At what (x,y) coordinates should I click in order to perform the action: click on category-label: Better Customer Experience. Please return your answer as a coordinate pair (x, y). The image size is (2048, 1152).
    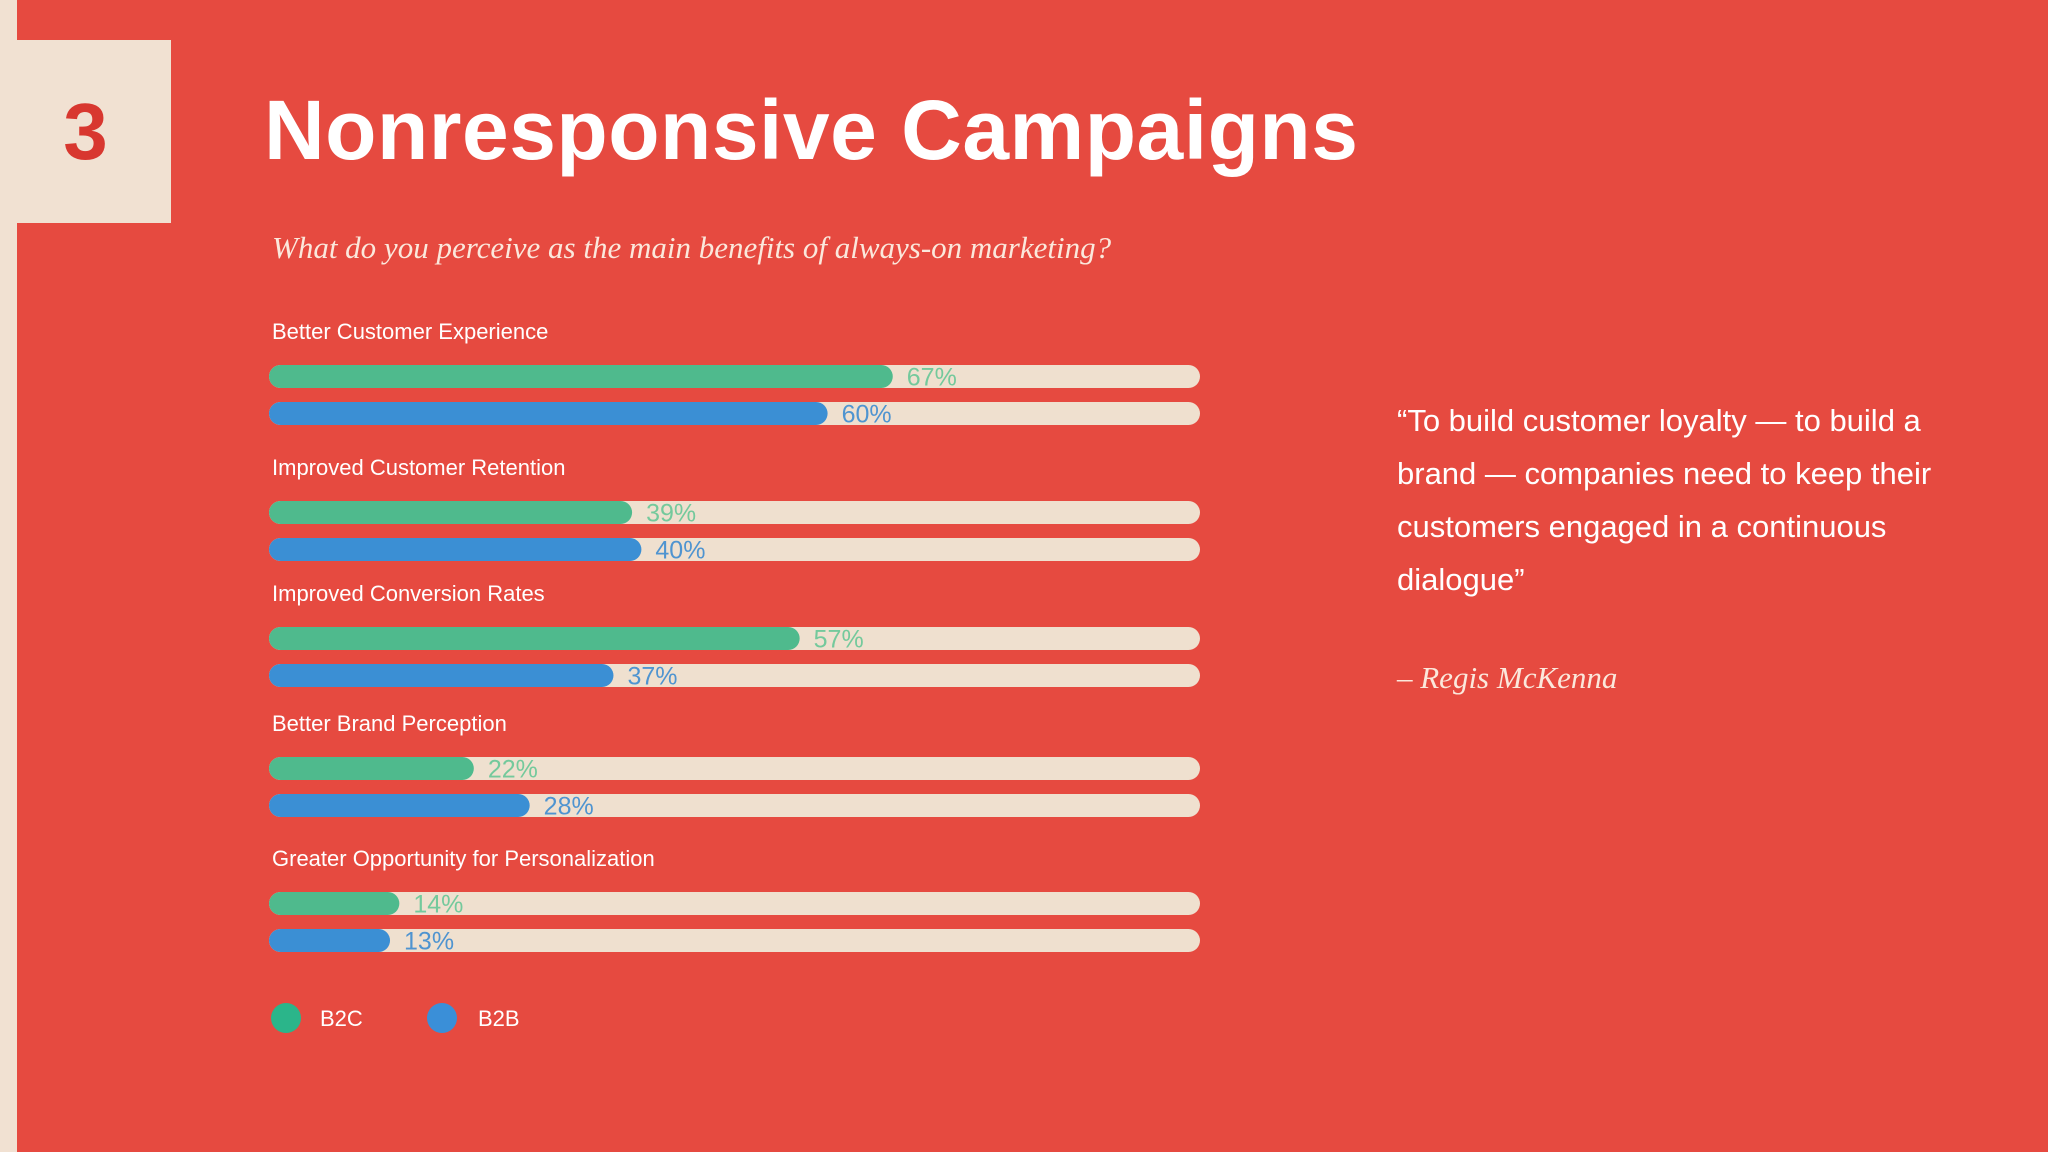
    Looking at the image, I should click on (410, 331).